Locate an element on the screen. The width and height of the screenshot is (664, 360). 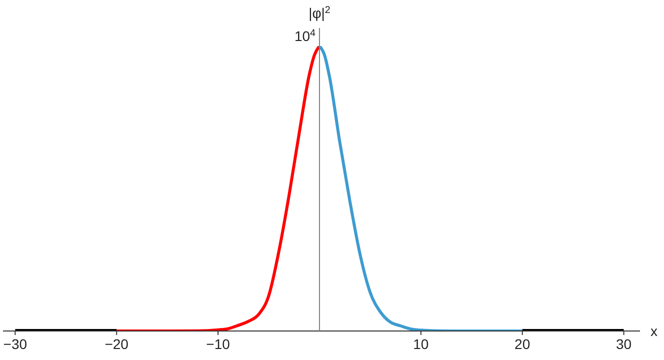
y-axis-title: |φ|$^{2}$ is located at coordinates (319, 12).